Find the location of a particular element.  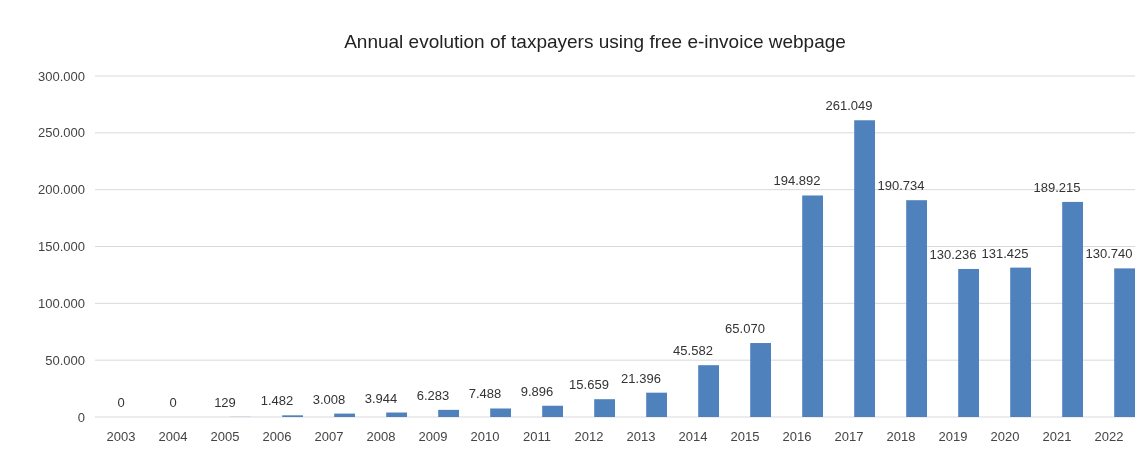

y-tick-label: 0 is located at coordinates (81, 417).